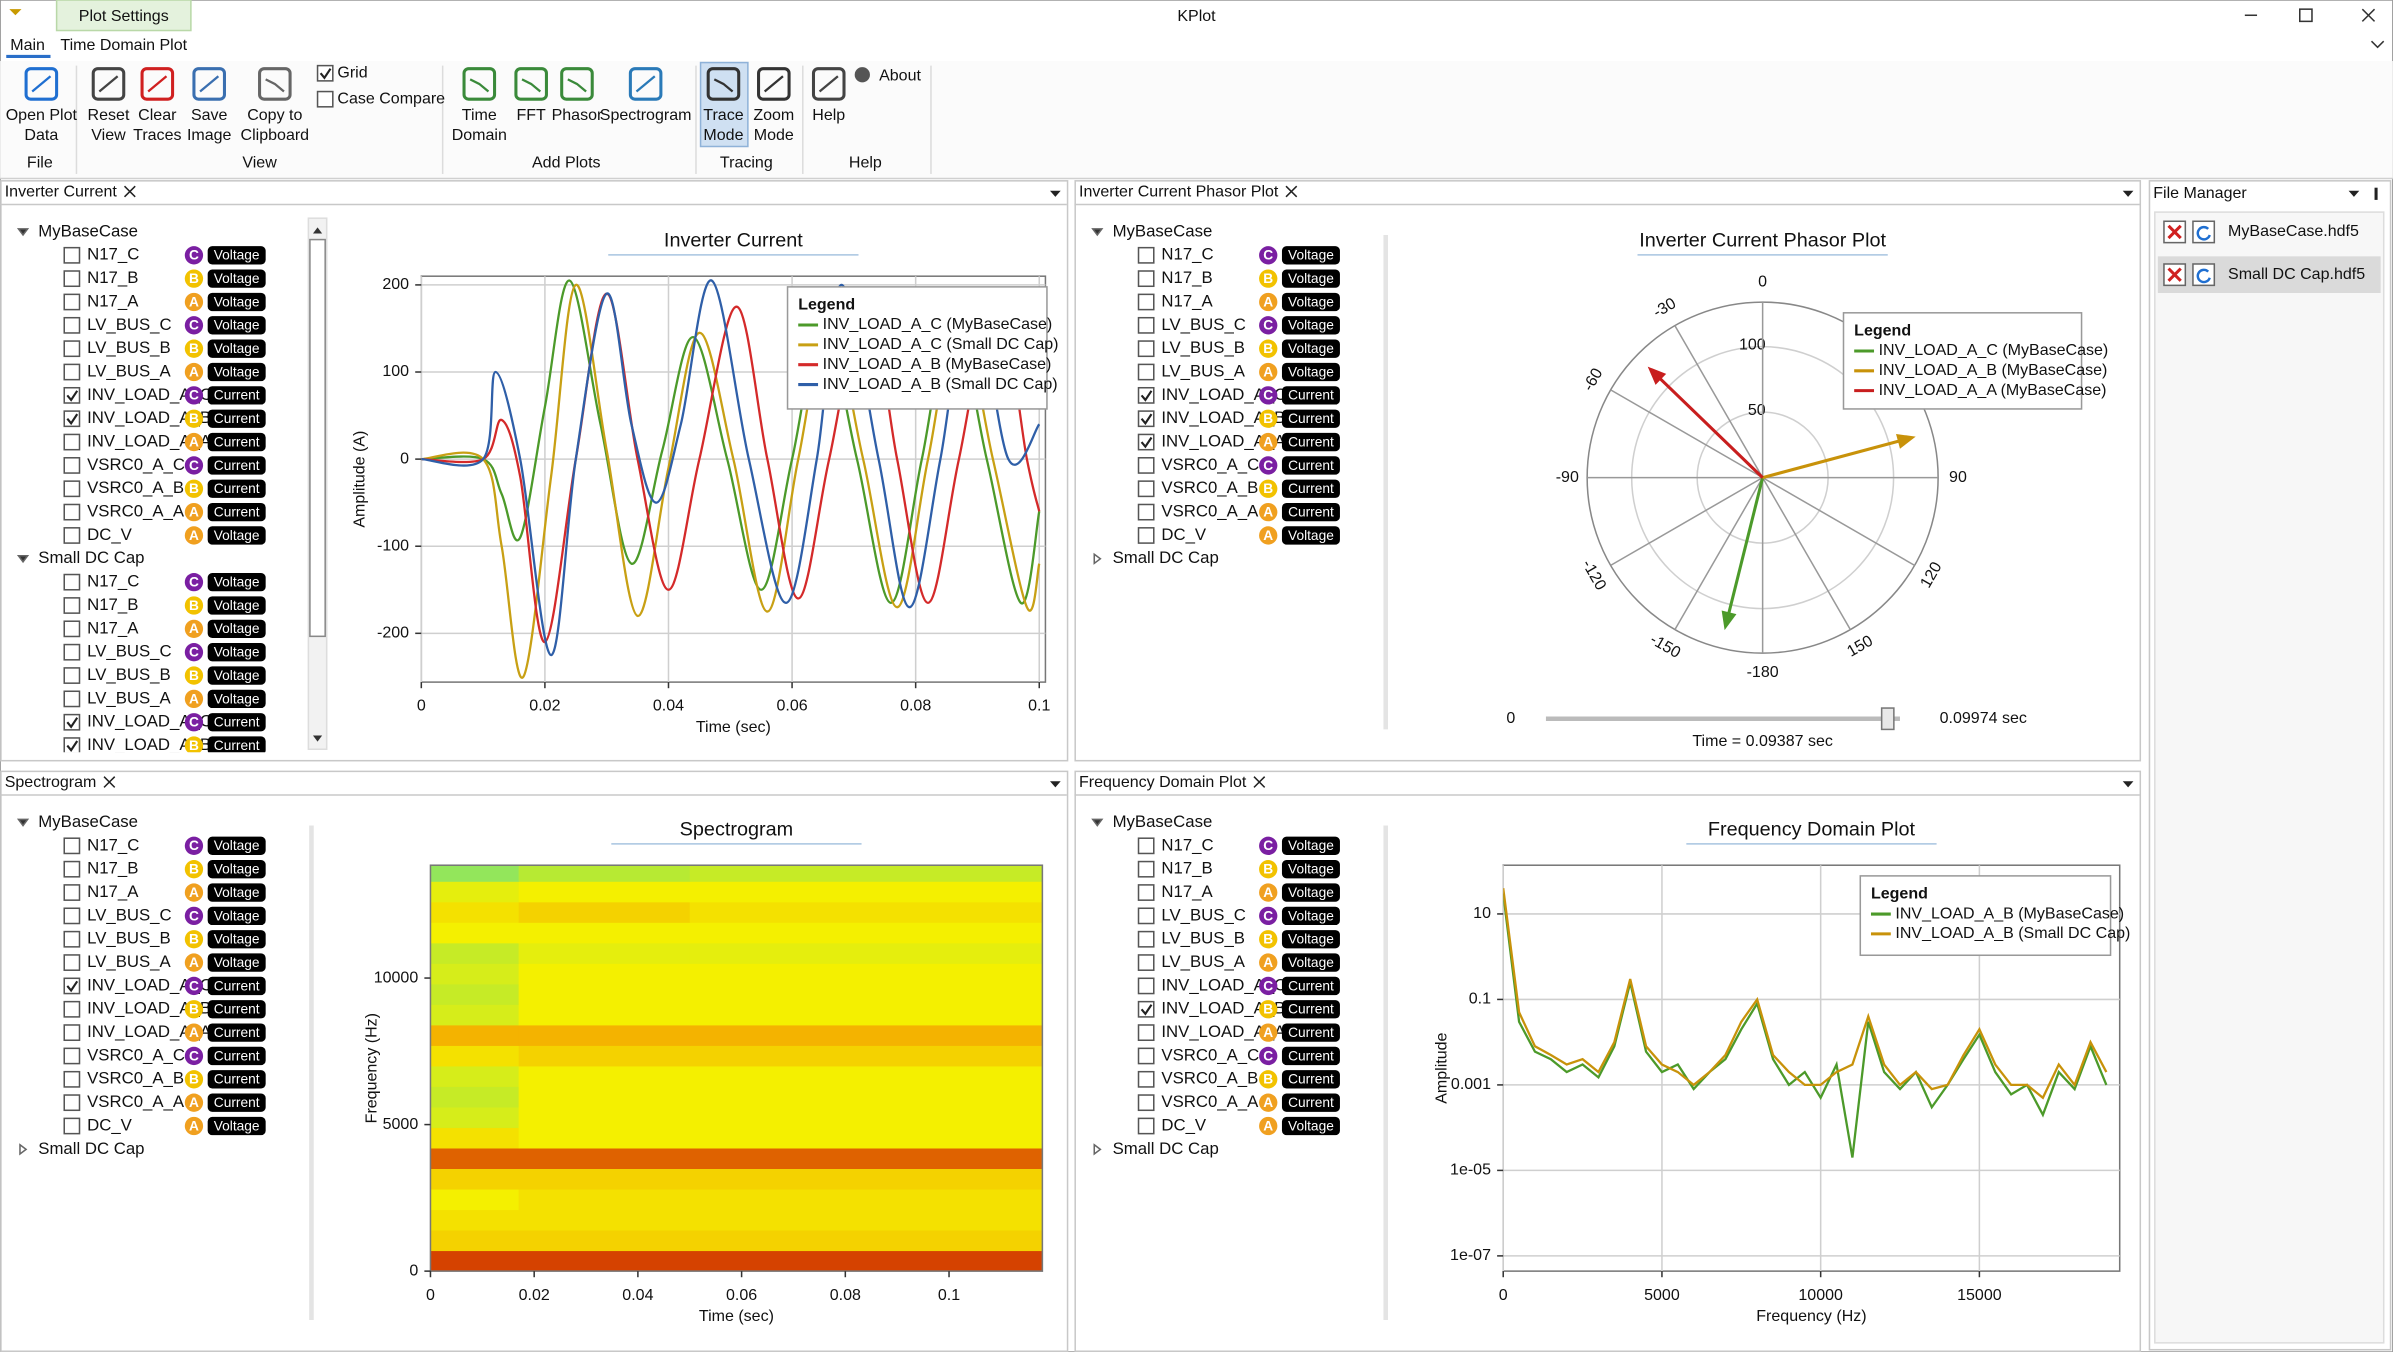 The height and width of the screenshot is (1352, 2393). I want to click on ribbon-button-label: Domain, so click(479, 135).